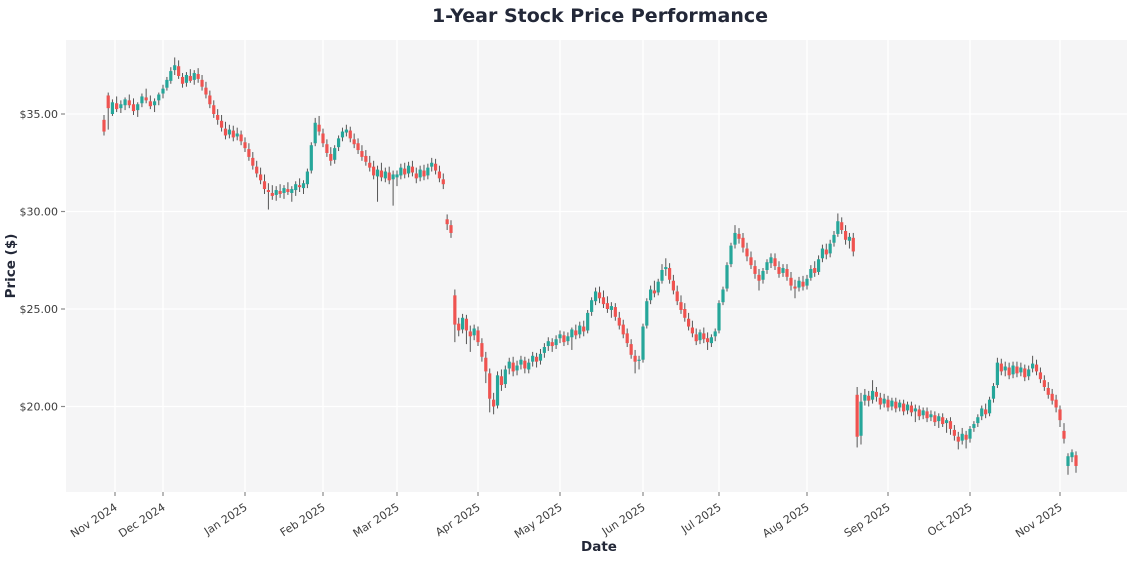  What do you see at coordinates (700, 519) in the screenshot?
I see `x-tick-label: Jul 2025` at bounding box center [700, 519].